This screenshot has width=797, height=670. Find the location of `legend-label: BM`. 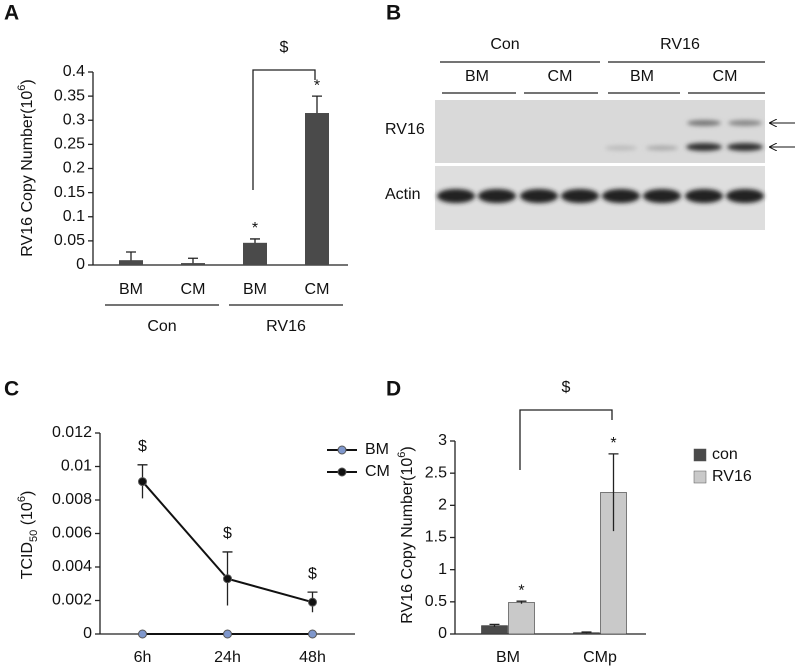

legend-label: BM is located at coordinates (377, 449).